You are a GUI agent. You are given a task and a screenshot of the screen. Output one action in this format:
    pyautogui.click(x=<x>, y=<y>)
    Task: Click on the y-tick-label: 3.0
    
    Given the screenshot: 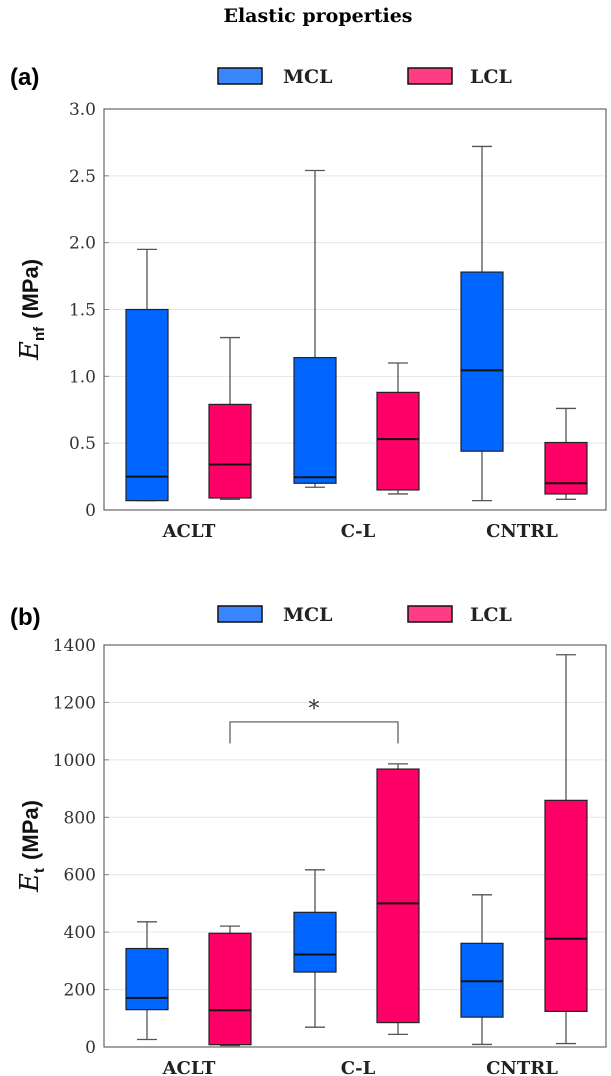 What is the action you would take?
    pyautogui.click(x=82, y=110)
    